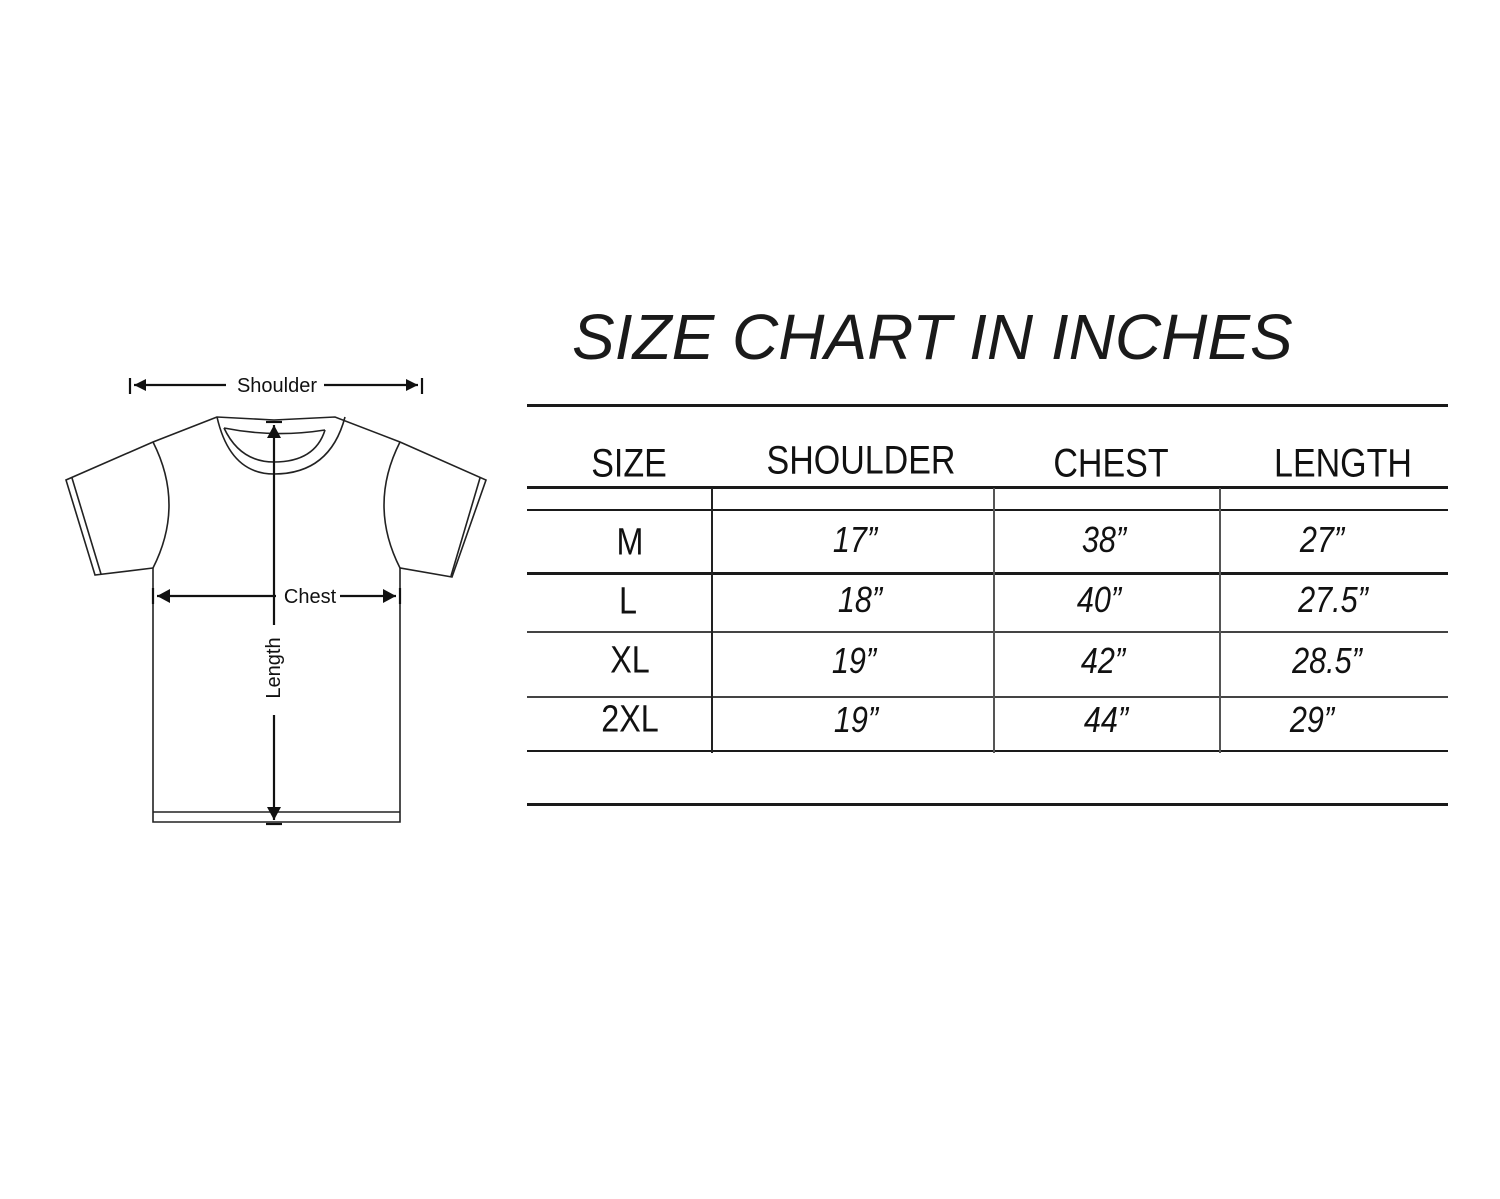 This screenshot has height=1199, width=1500. I want to click on header-size: SIZE, so click(629, 463).